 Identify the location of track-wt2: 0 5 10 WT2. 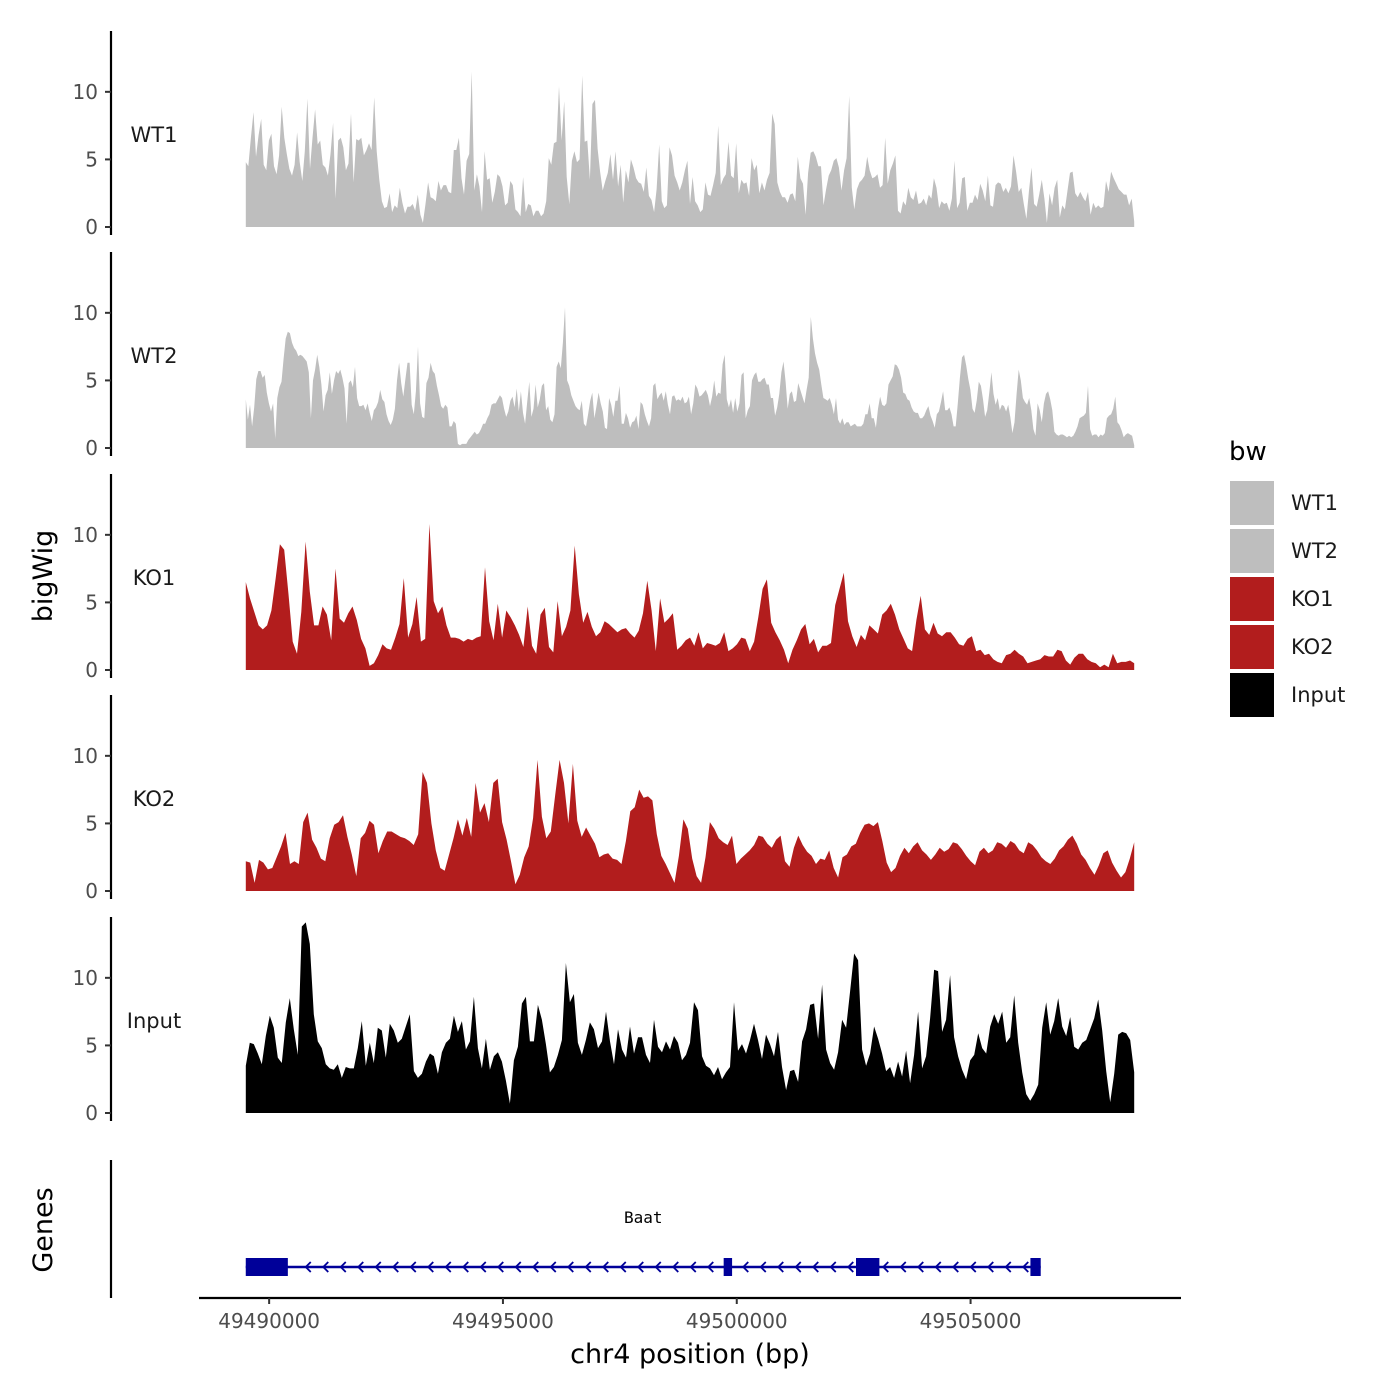
(604, 356).